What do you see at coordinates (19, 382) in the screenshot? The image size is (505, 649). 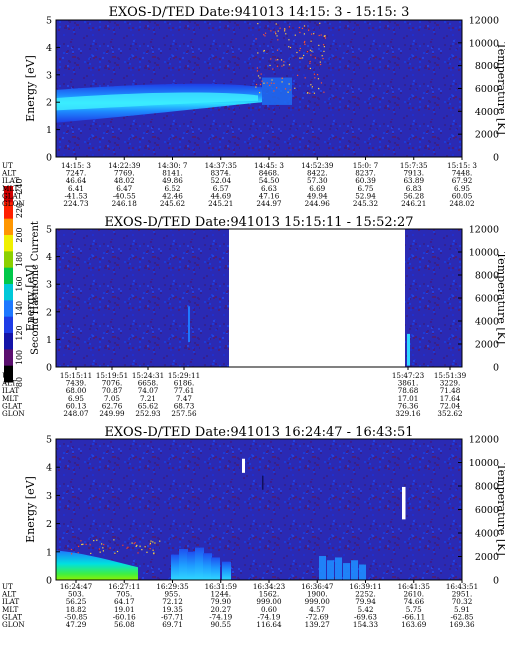 I see `colorbar-tick-label: 80` at bounding box center [19, 382].